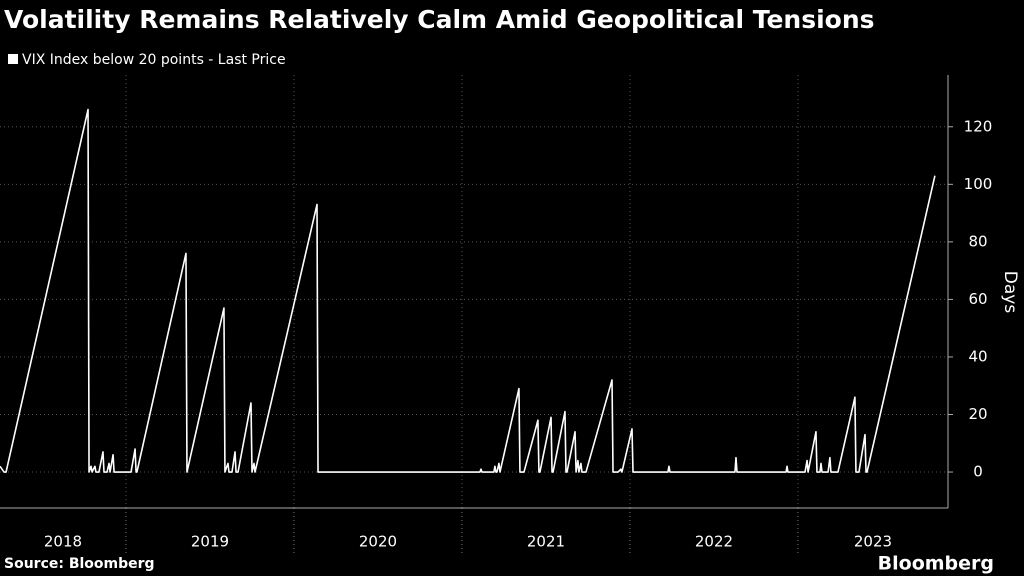 This screenshot has width=1024, height=576. I want to click on x-tick-label: 2023, so click(873, 542).